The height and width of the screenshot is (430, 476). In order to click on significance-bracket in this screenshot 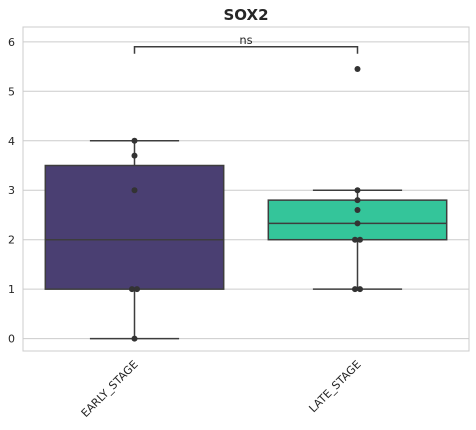, I will do `click(246, 50)`.